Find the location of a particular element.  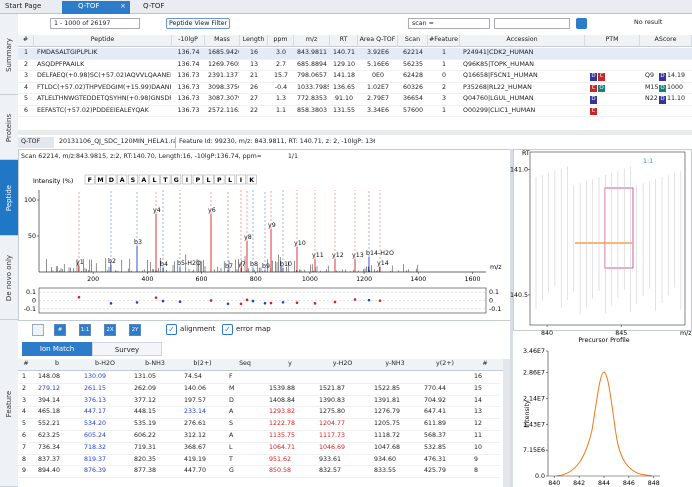

toggle-button: 2X is located at coordinates (110, 330).